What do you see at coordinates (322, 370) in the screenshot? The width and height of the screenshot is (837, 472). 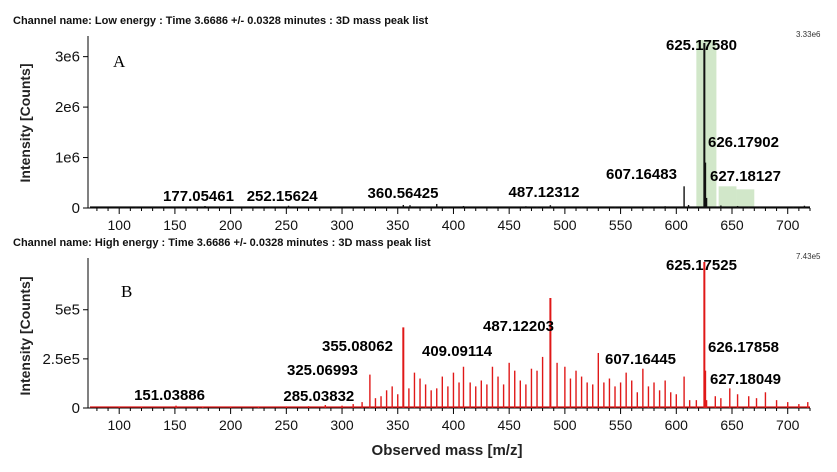 I see `peak-label: 325.06993` at bounding box center [322, 370].